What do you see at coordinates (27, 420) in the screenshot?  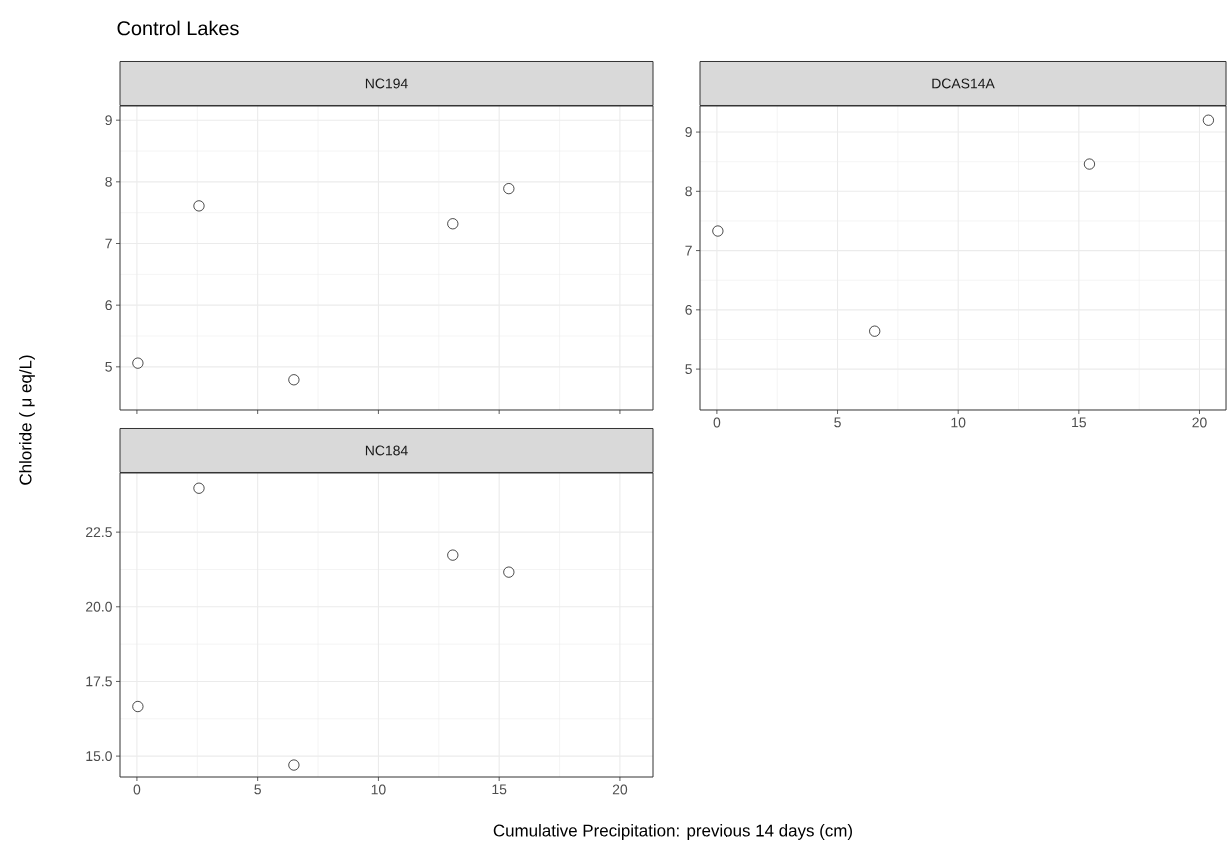 I see `y-axis-title: Chloride ( μ eq/L)` at bounding box center [27, 420].